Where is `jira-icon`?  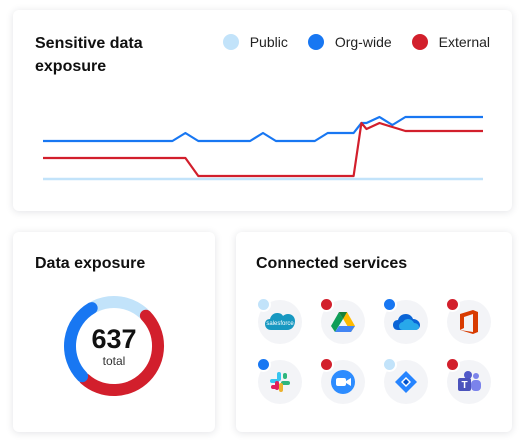 jira-icon is located at coordinates (406, 382).